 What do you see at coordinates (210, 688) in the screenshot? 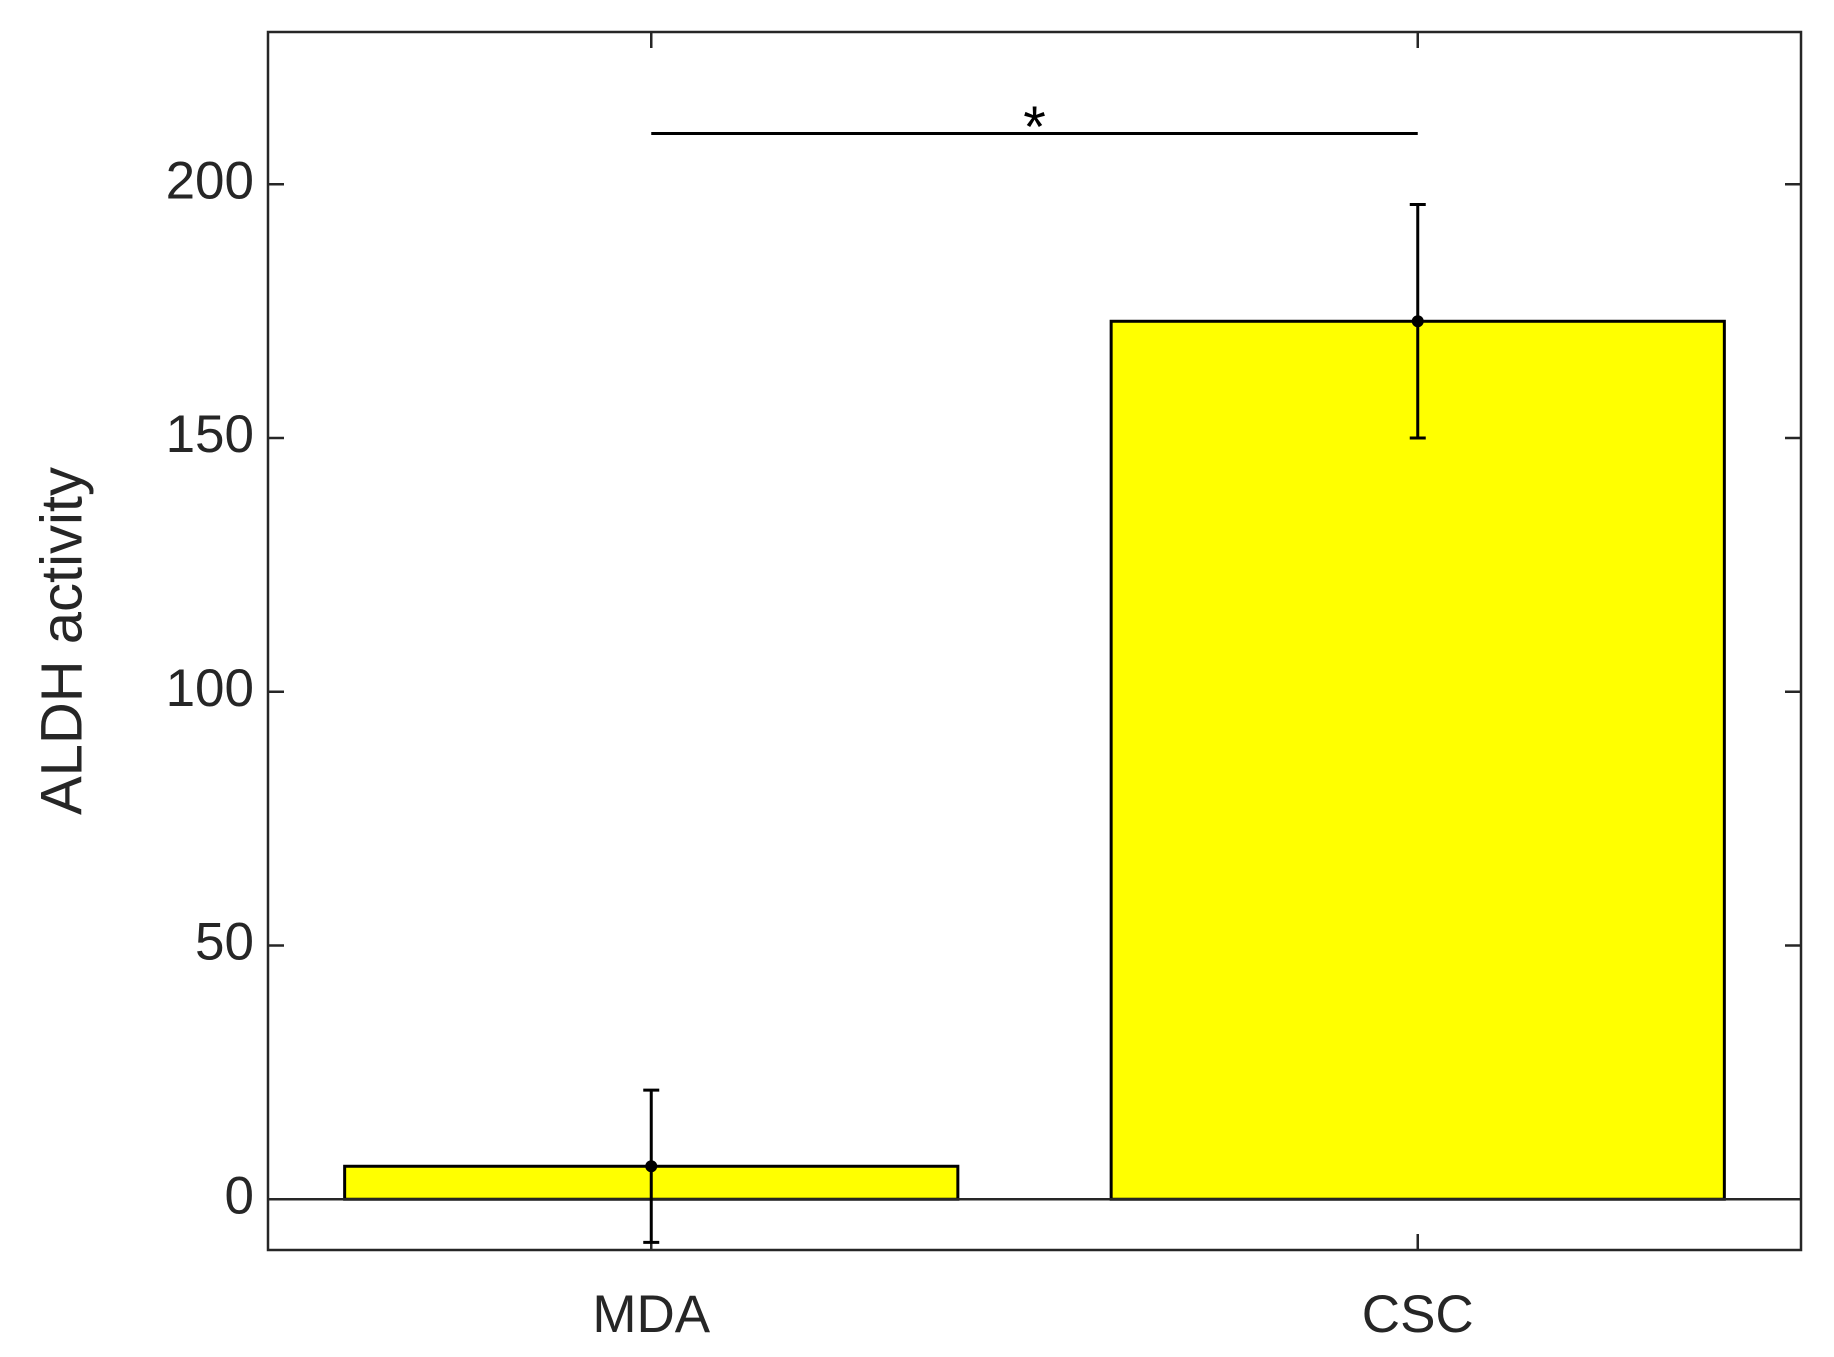
I see `y-tick-label: 100` at bounding box center [210, 688].